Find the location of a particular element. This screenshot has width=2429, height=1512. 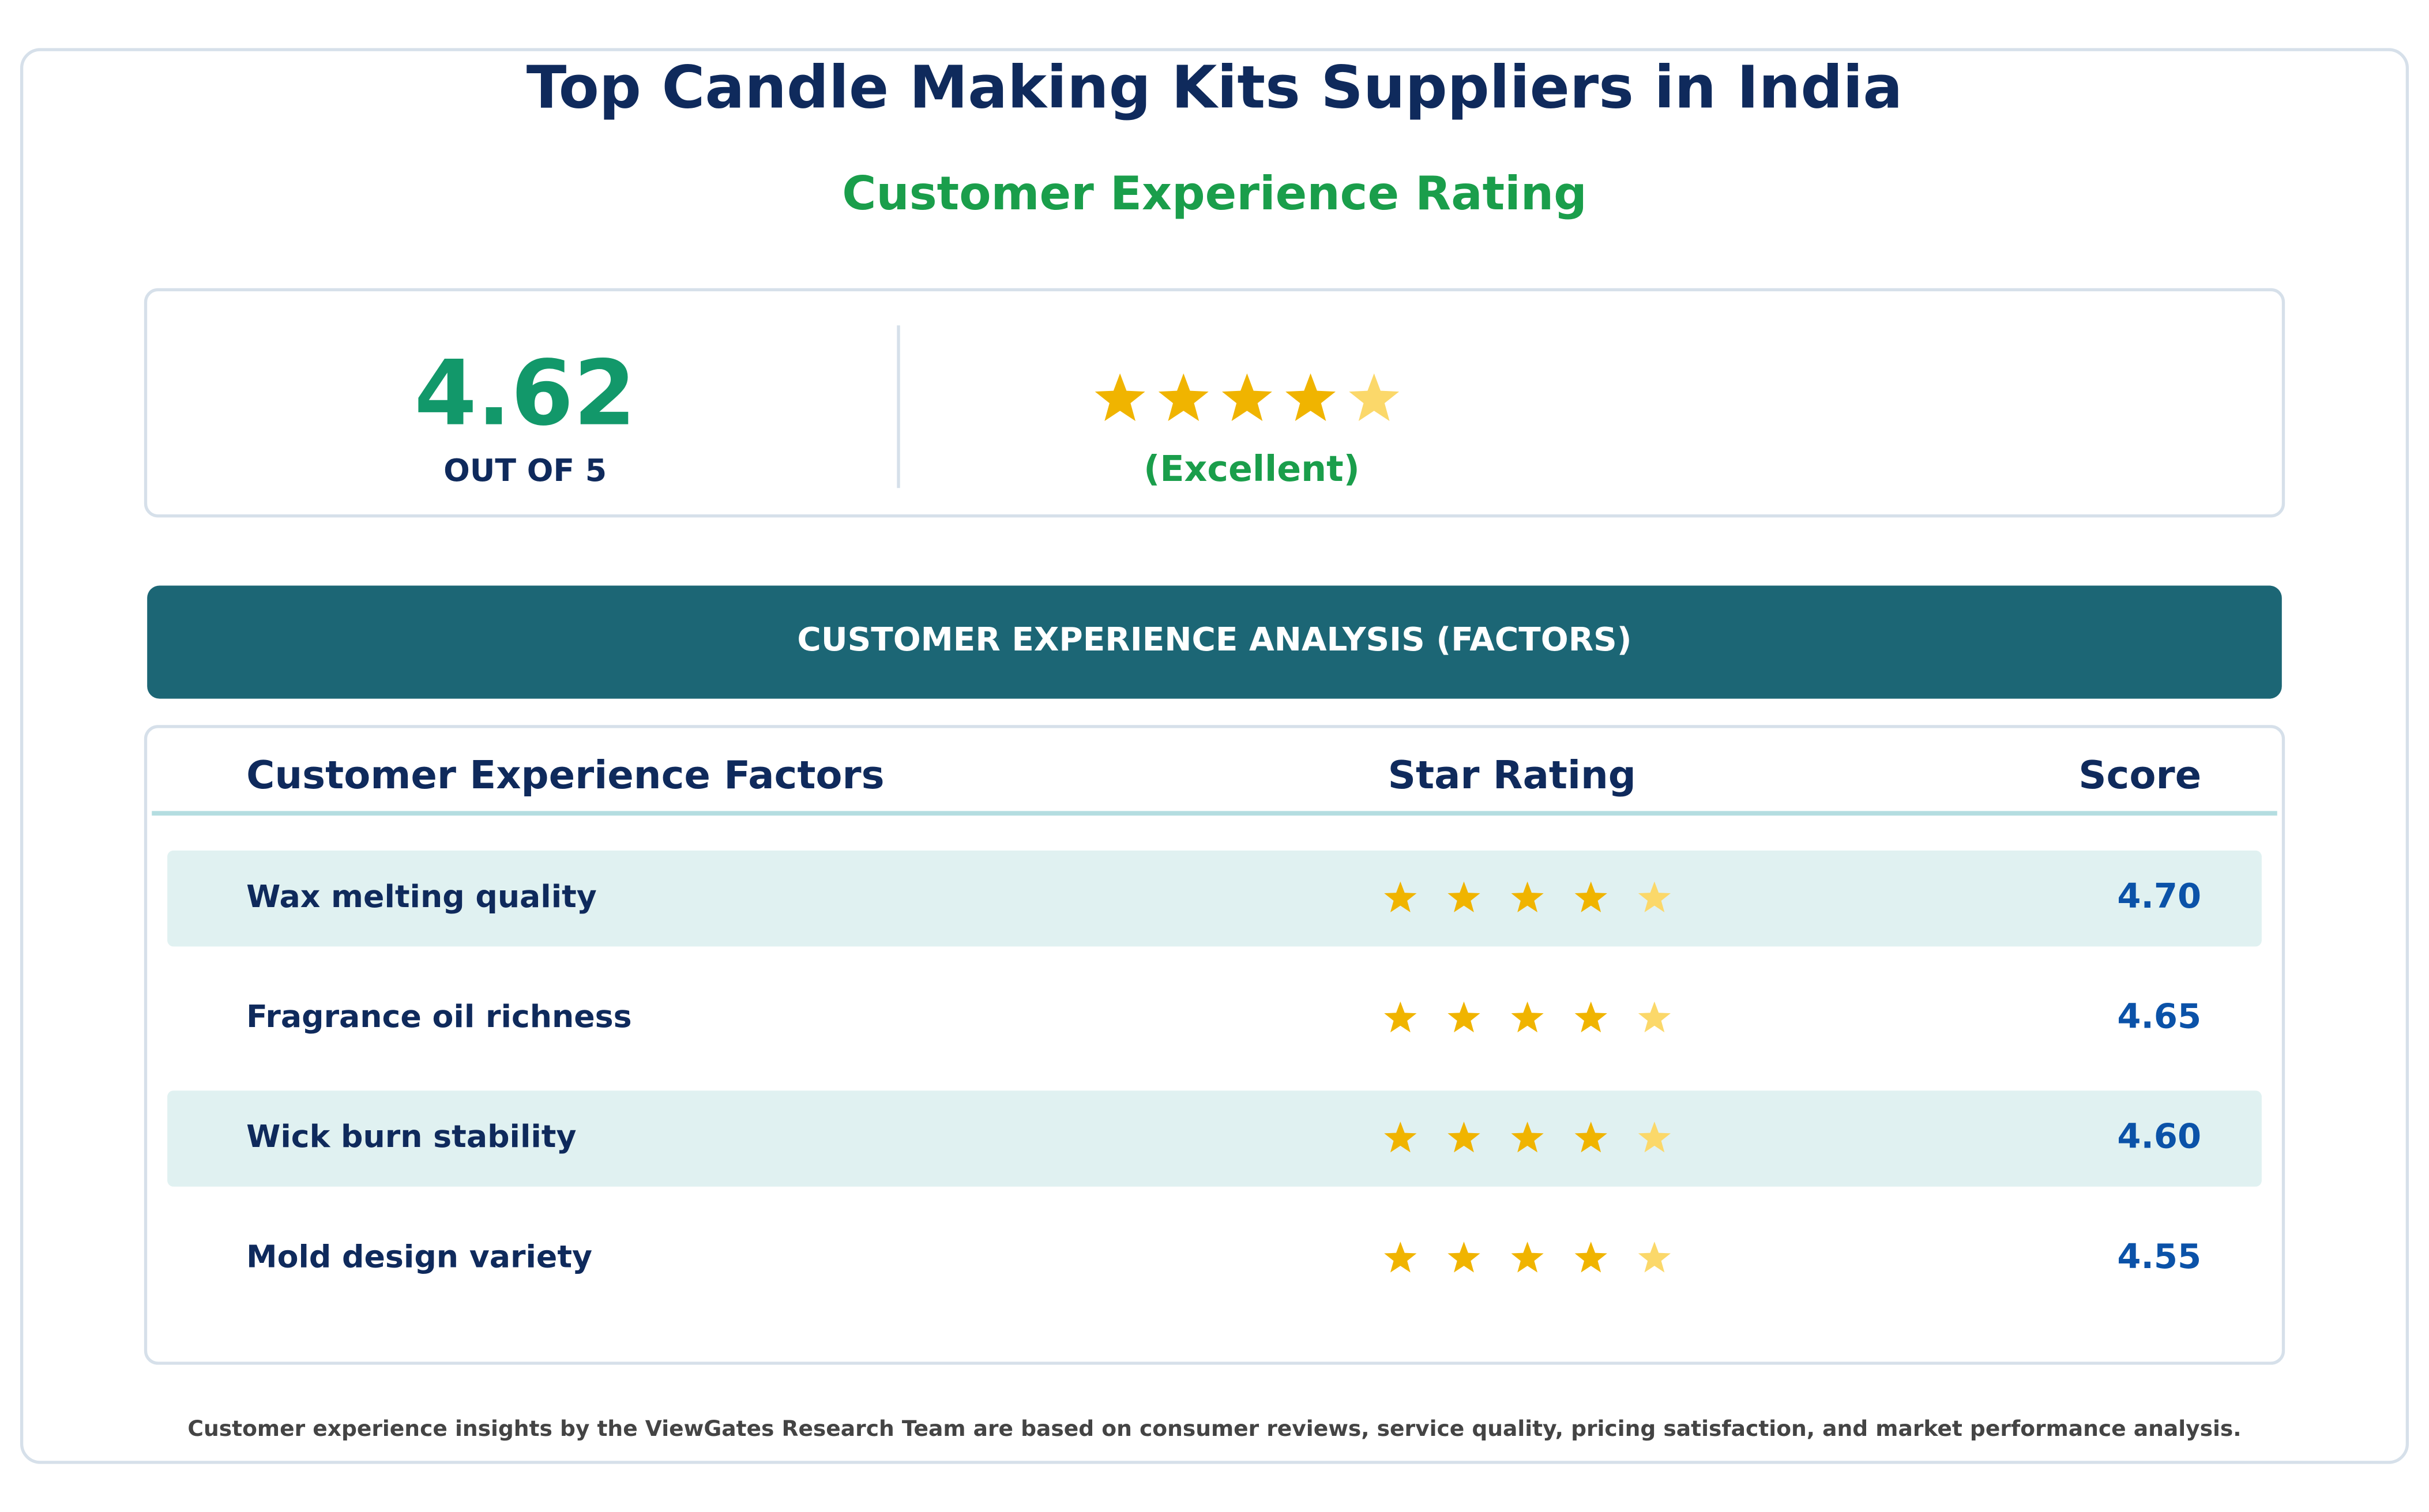

summary-box is located at coordinates (1214, 403).